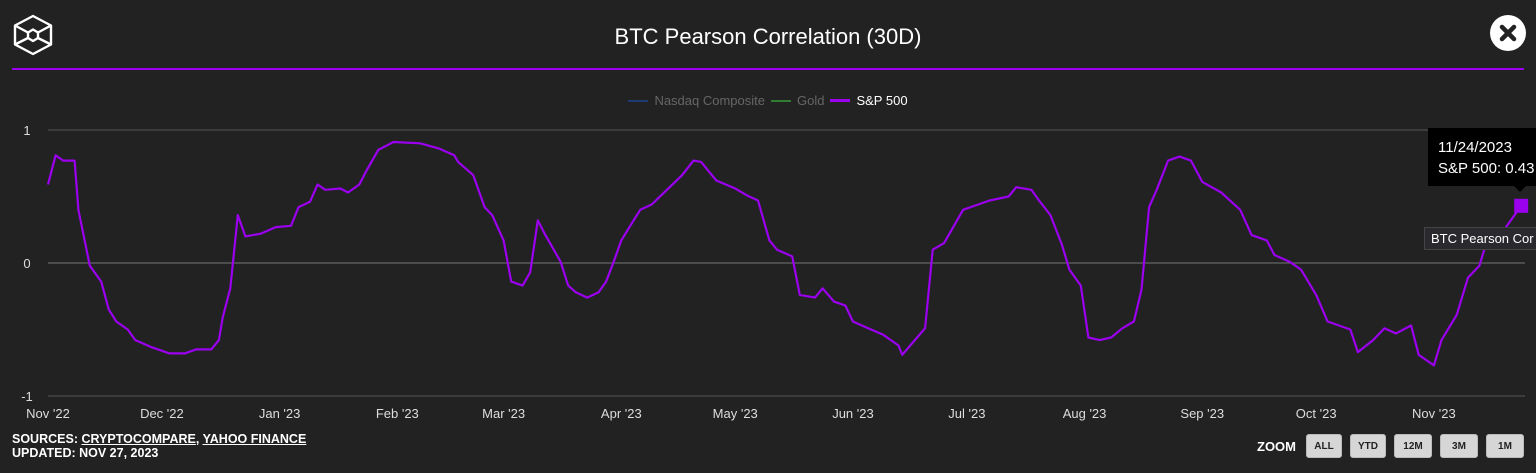 Image resolution: width=1536 pixels, height=473 pixels. I want to click on x-tick-label: Oct '23, so click(1316, 413).